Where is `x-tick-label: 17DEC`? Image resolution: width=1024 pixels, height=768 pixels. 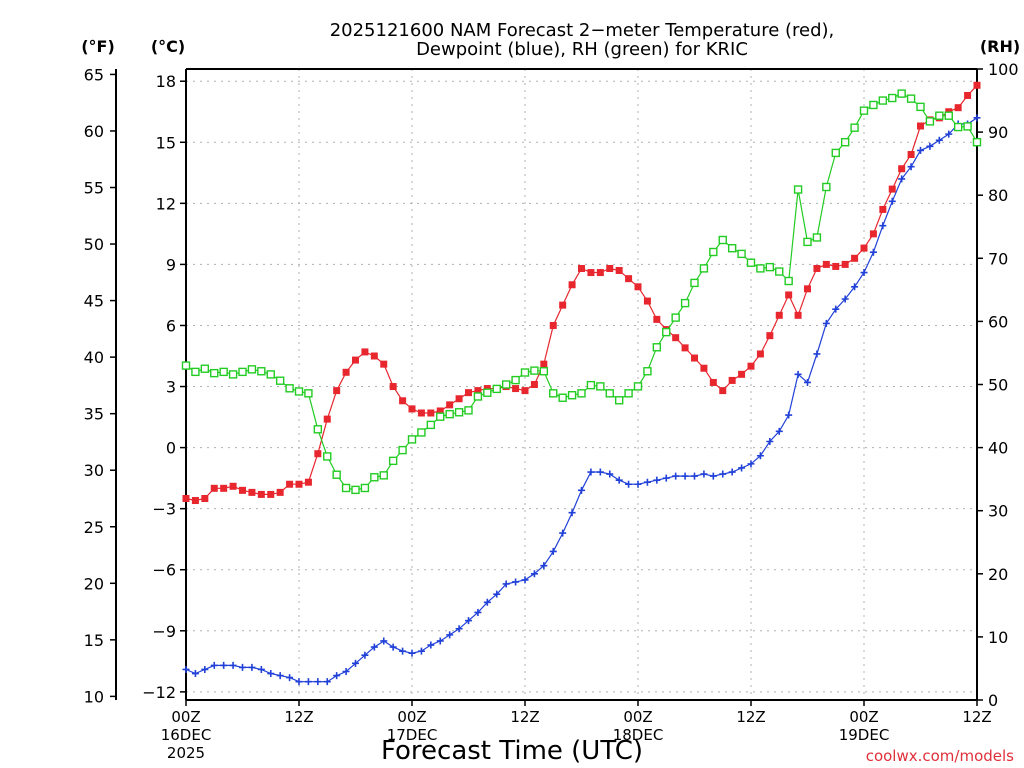 x-tick-label: 17DEC is located at coordinates (412, 735).